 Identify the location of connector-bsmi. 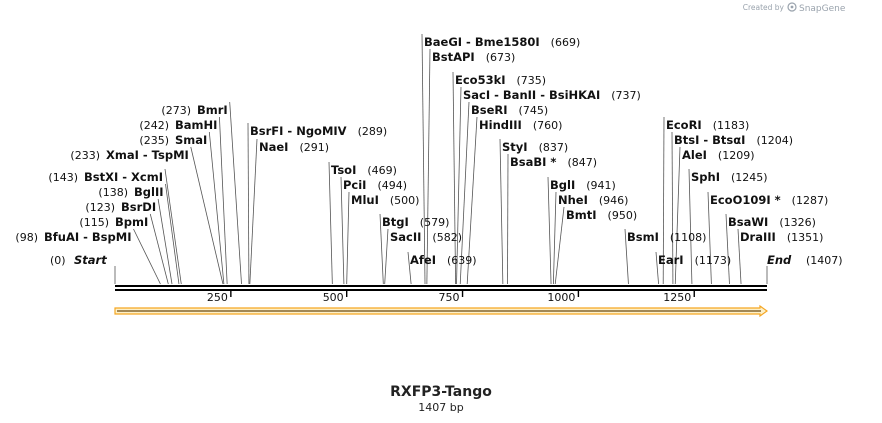
(626, 256).